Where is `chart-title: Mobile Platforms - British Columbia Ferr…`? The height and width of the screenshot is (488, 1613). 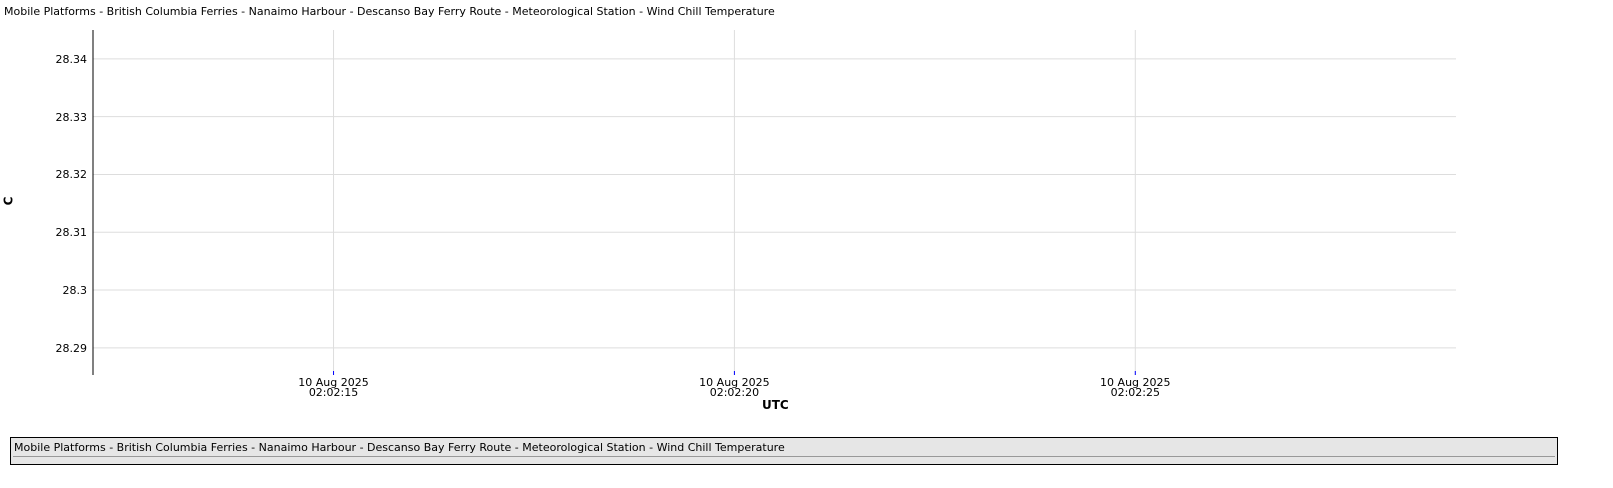 chart-title: Mobile Platforms - British Columbia Ferr… is located at coordinates (389, 11).